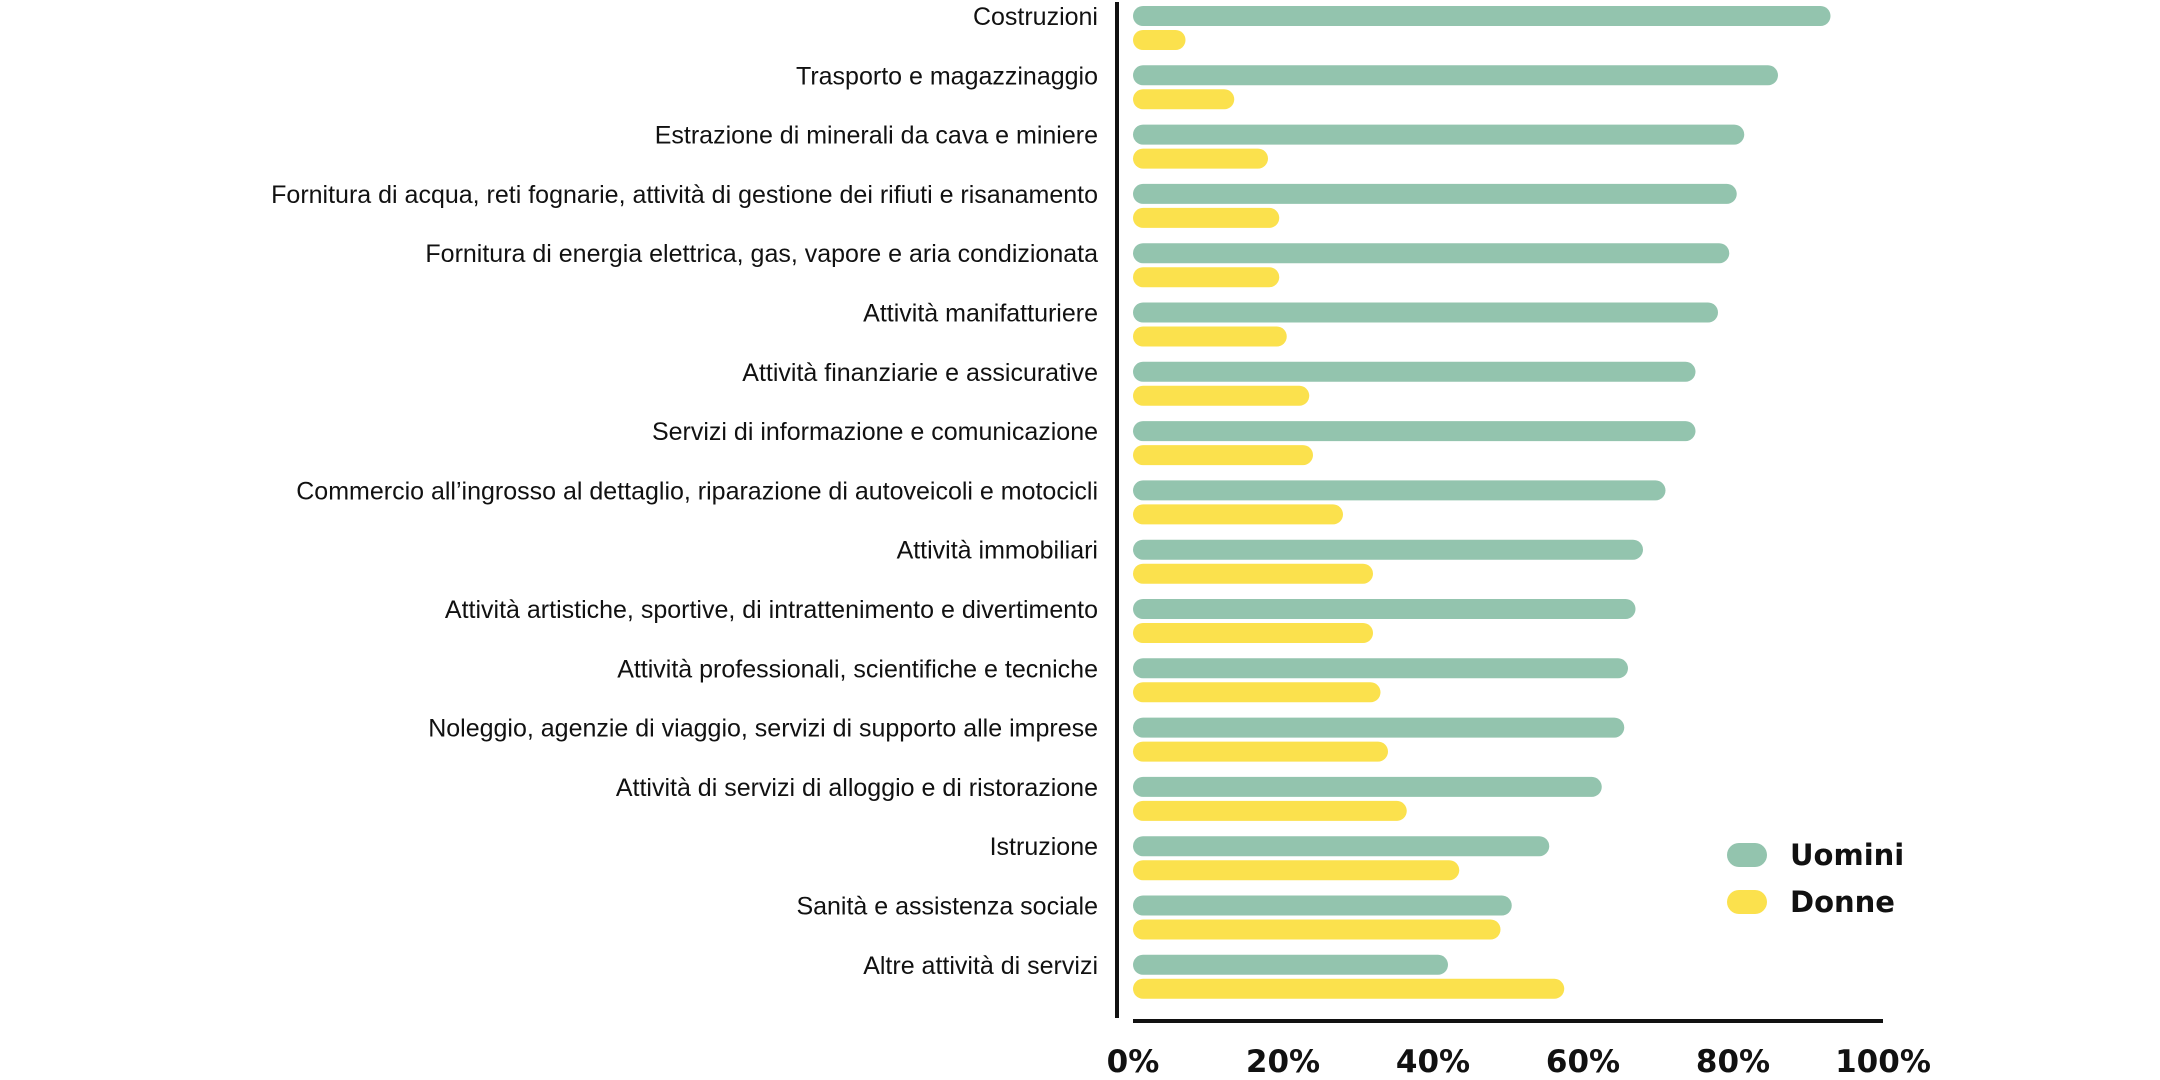 This screenshot has width=2160, height=1080. Describe the element at coordinates (1733, 1062) in the screenshot. I see `x-tick-label: 80%` at that location.